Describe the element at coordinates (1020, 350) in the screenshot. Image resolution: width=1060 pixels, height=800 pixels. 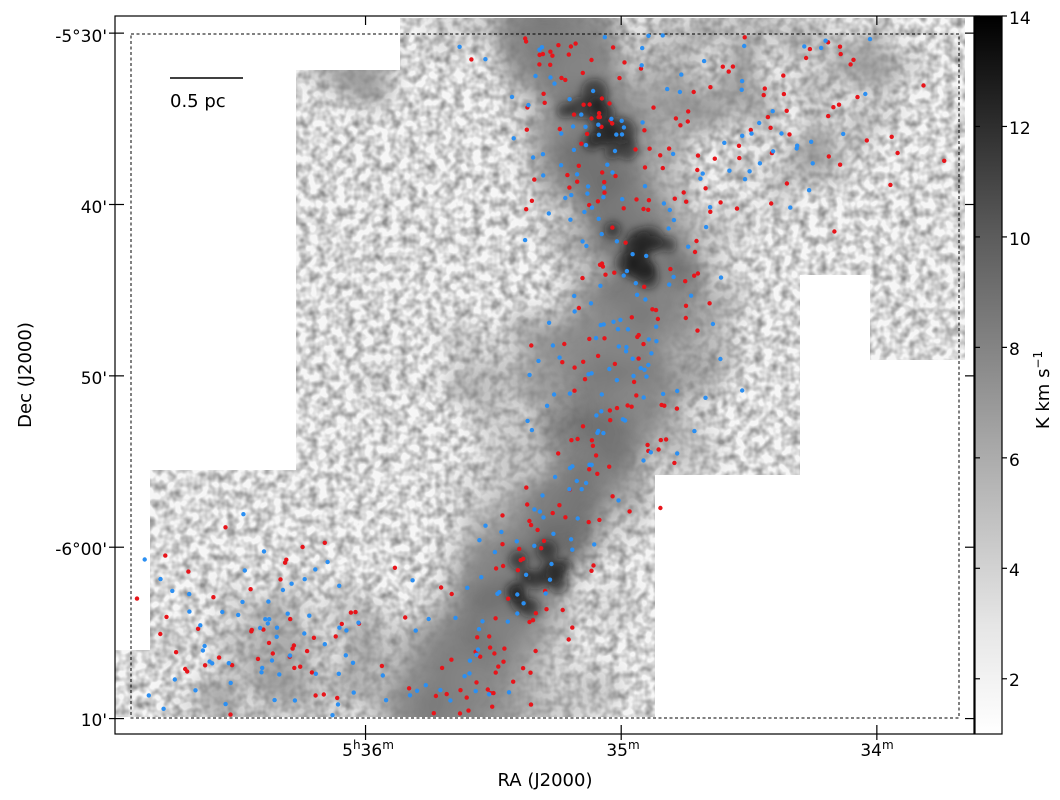
I see `colorbar-tick-labels: 2 4 6 8 10 12 14` at that location.